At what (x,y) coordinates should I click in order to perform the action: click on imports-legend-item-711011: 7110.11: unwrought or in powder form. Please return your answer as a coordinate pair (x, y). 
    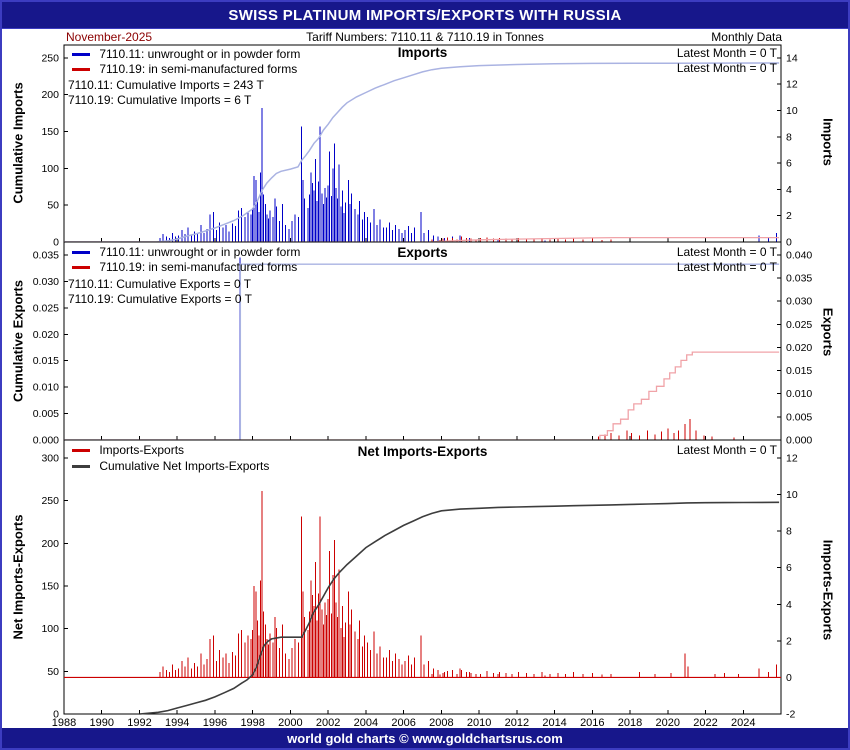
    Looking at the image, I should click on (186, 54).